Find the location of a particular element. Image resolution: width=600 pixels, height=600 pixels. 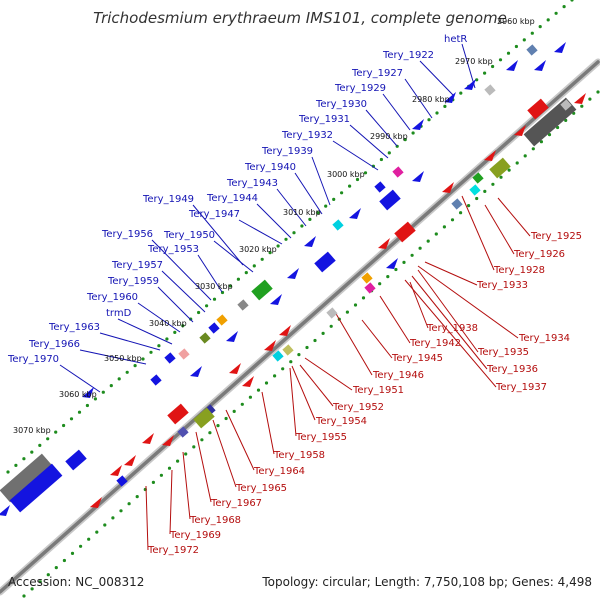

gene-label: Tery_1928 is located at coordinates (519, 270).